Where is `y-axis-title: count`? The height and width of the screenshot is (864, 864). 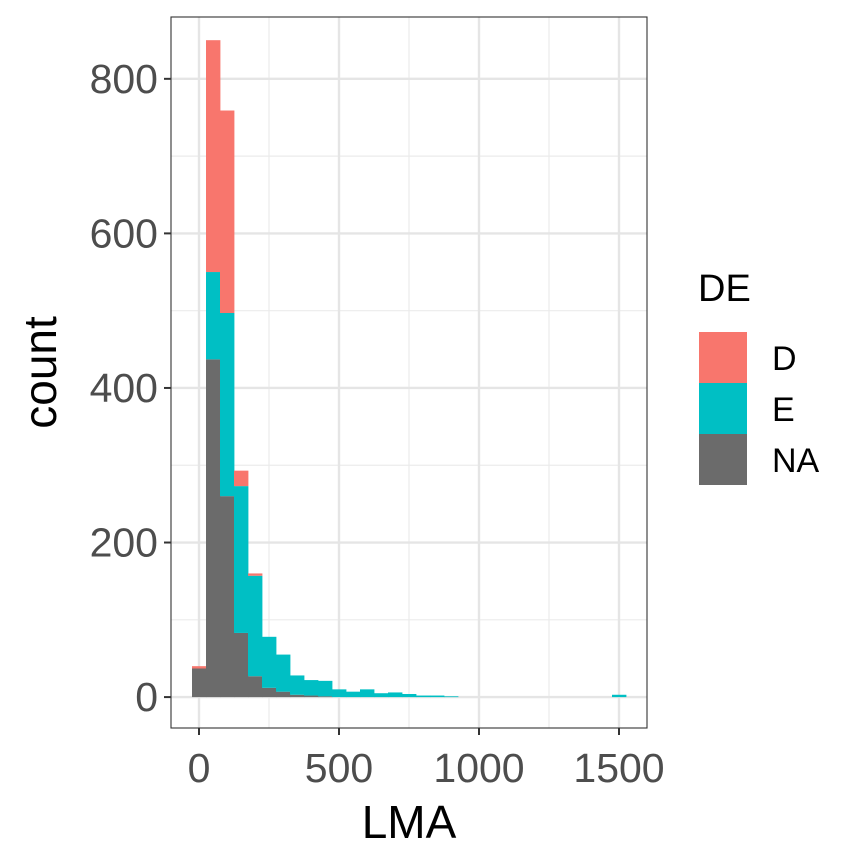
y-axis-title: count is located at coordinates (40, 372).